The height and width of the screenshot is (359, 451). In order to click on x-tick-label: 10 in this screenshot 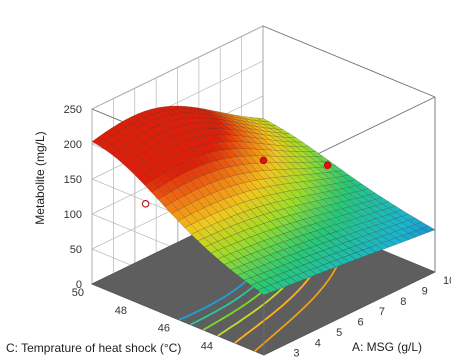, I will do `click(447, 281)`.